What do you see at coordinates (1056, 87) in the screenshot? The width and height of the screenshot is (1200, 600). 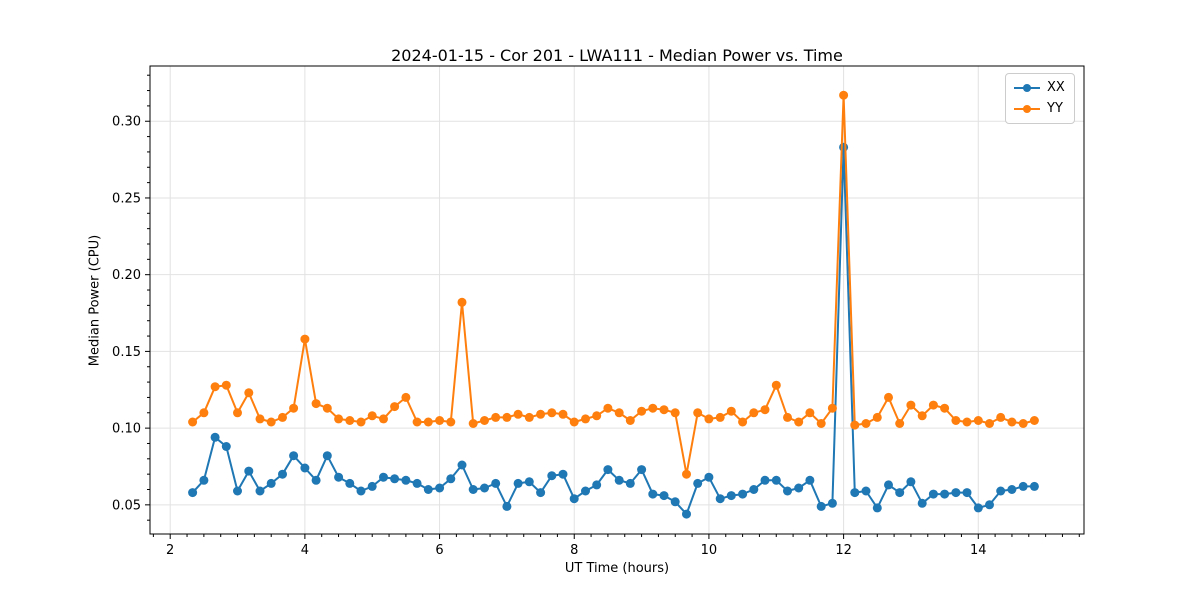 I see `legend-label: XX` at bounding box center [1056, 87].